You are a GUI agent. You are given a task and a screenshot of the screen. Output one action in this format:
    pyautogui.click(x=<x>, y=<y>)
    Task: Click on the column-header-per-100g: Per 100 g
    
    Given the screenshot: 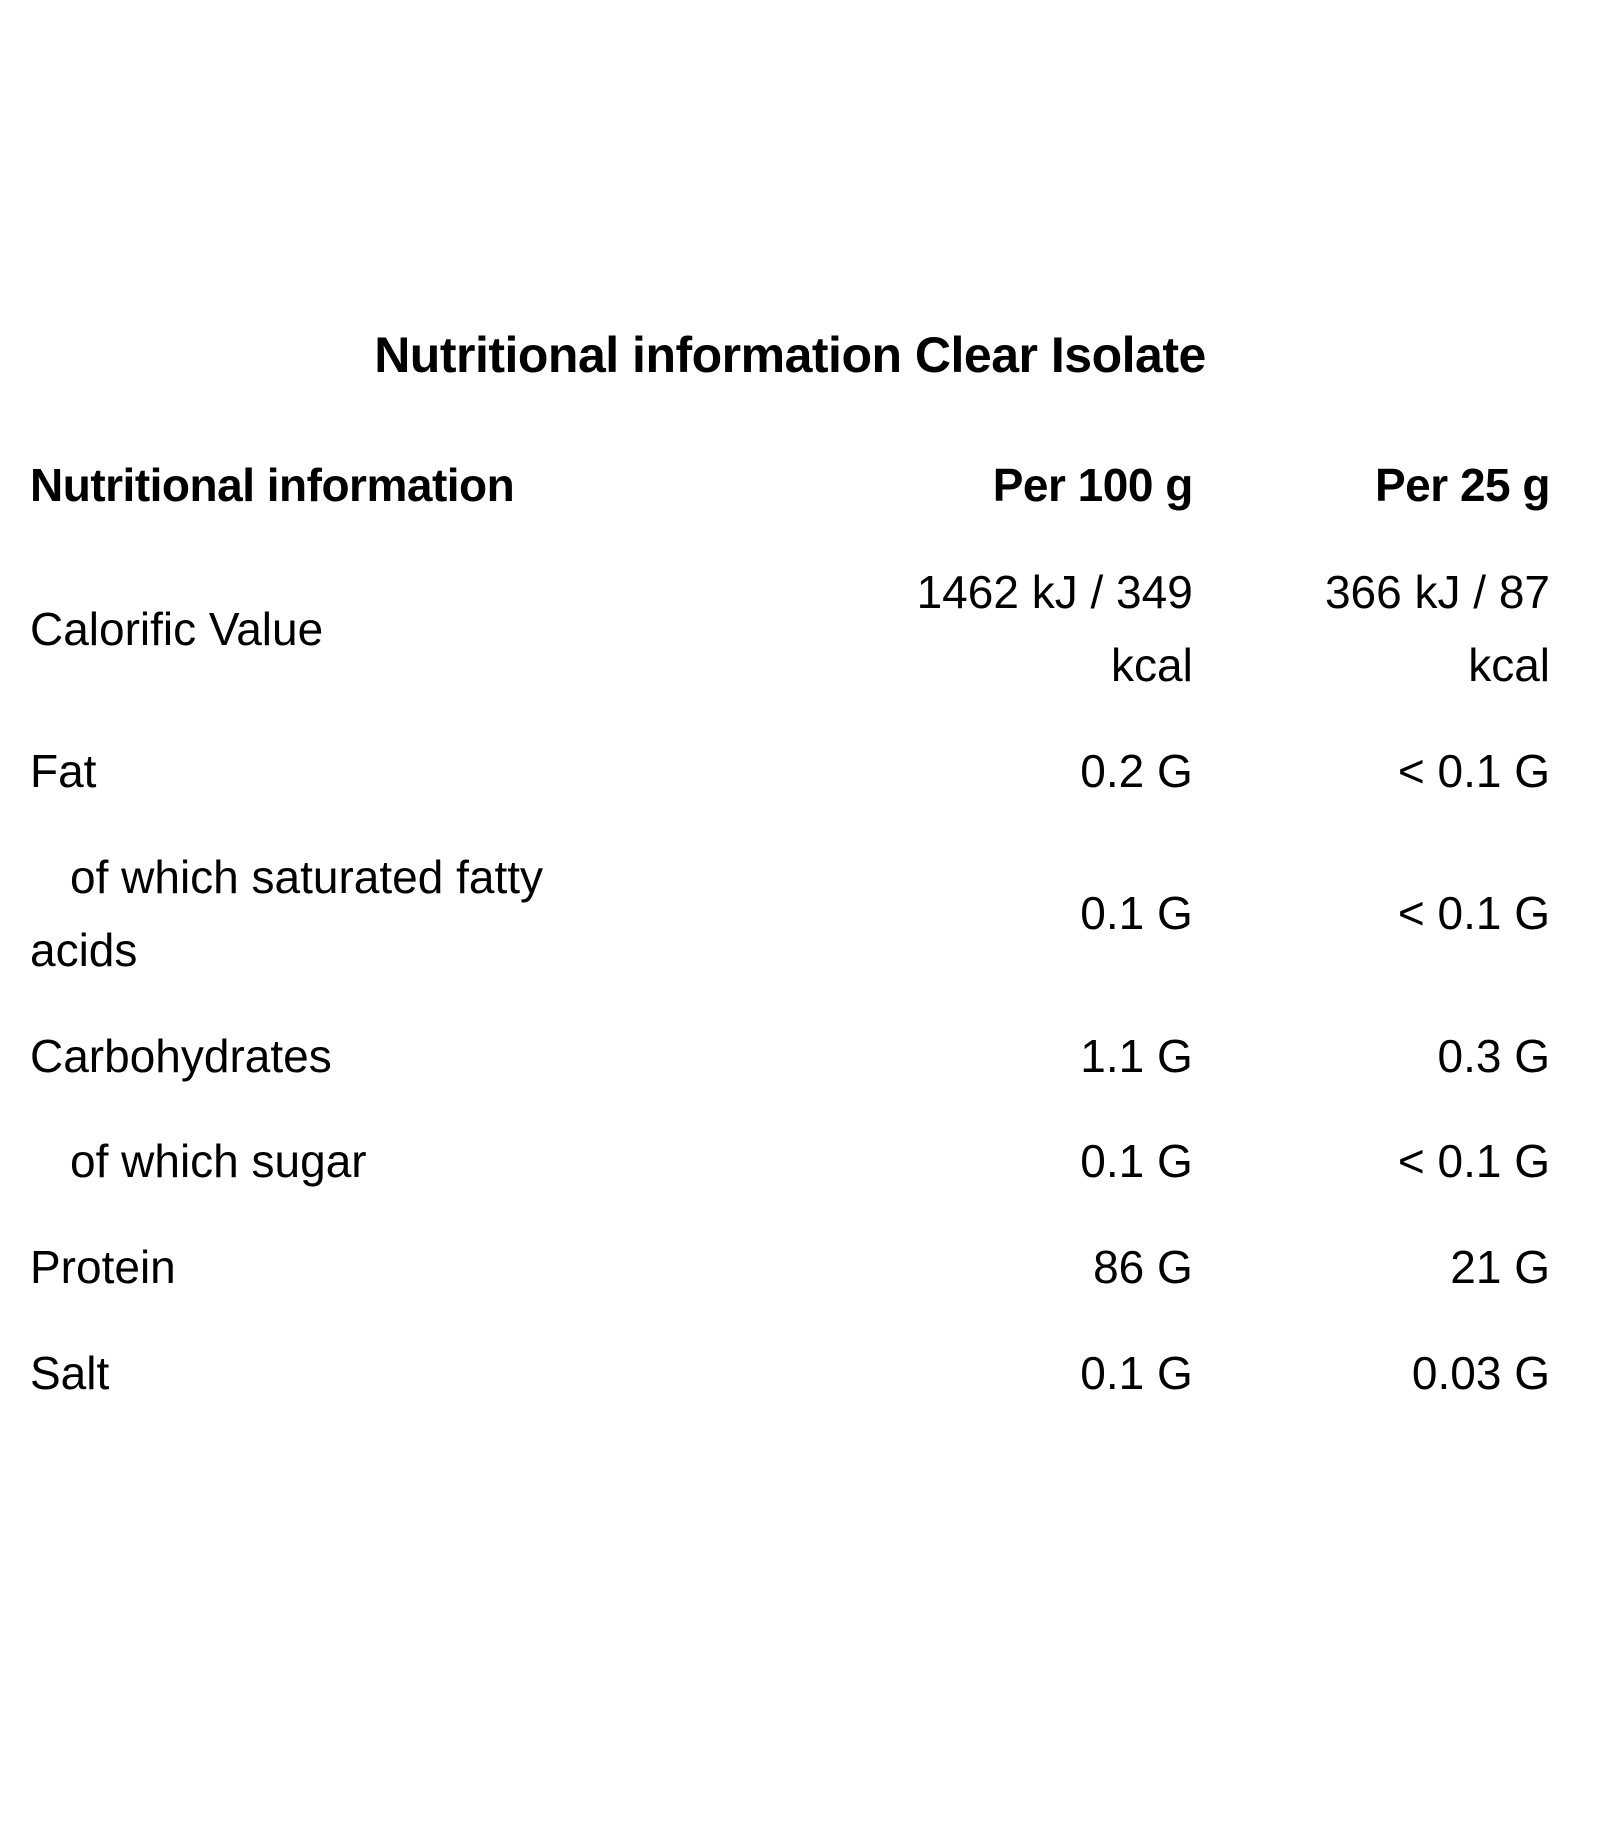 What is the action you would take?
    pyautogui.click(x=1093, y=485)
    